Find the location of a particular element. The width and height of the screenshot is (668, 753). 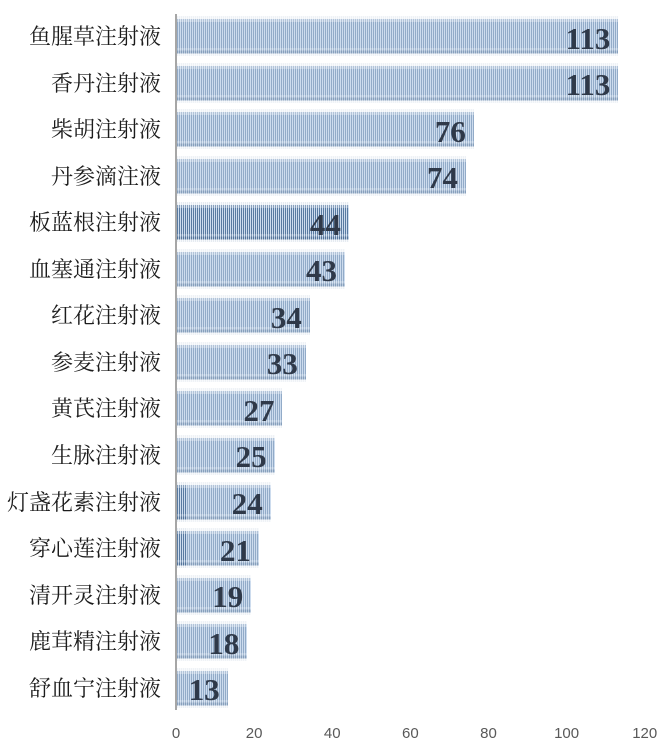

category-axis-line is located at coordinates (176, 362).